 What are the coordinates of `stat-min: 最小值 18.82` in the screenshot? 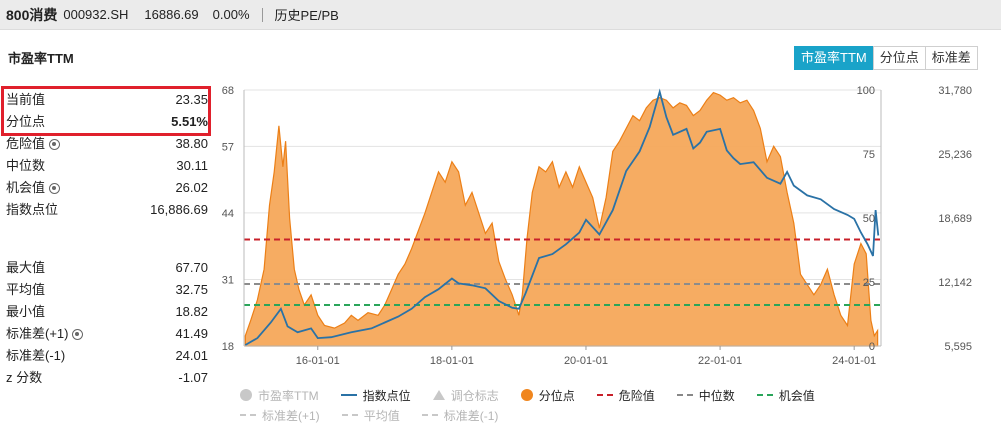 It's located at (107, 312).